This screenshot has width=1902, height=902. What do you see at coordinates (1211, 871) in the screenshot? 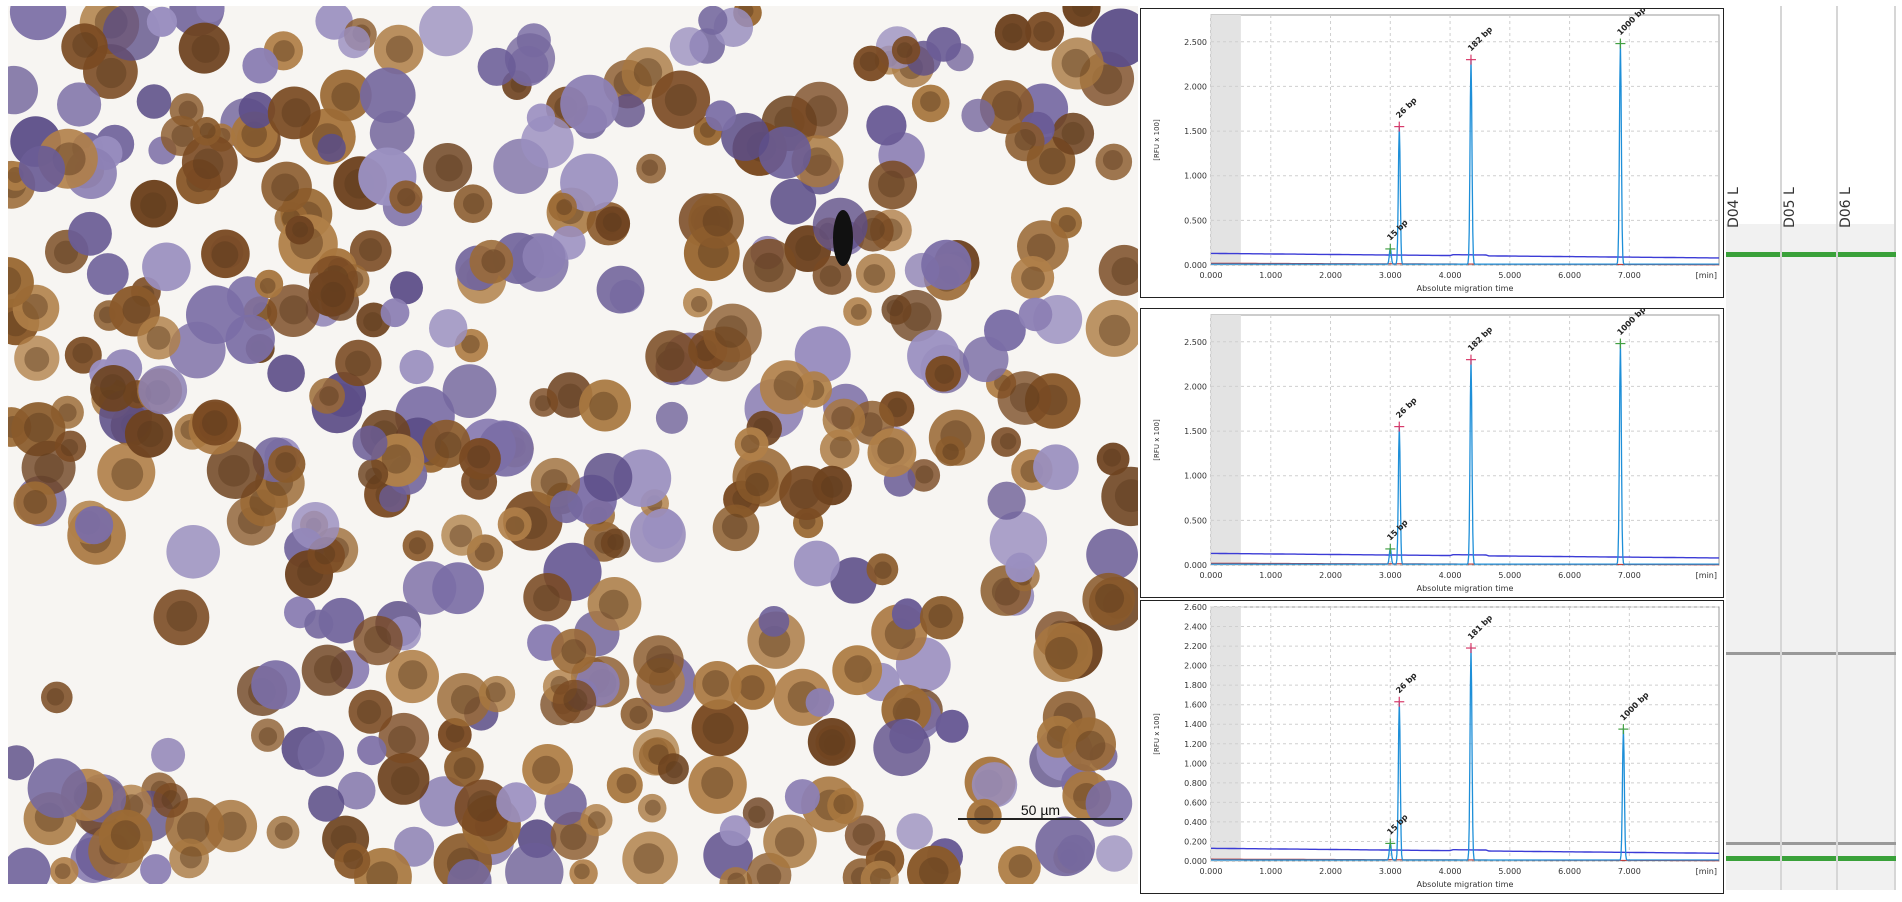
I see `x-tick-label: 0.000` at bounding box center [1211, 871].